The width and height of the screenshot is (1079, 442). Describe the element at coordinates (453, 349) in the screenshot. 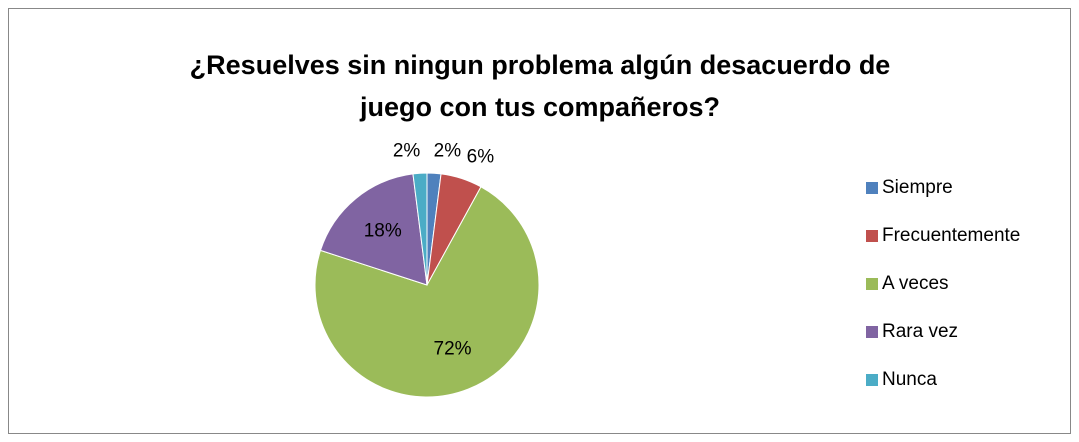

I see `data-label: 72%` at that location.